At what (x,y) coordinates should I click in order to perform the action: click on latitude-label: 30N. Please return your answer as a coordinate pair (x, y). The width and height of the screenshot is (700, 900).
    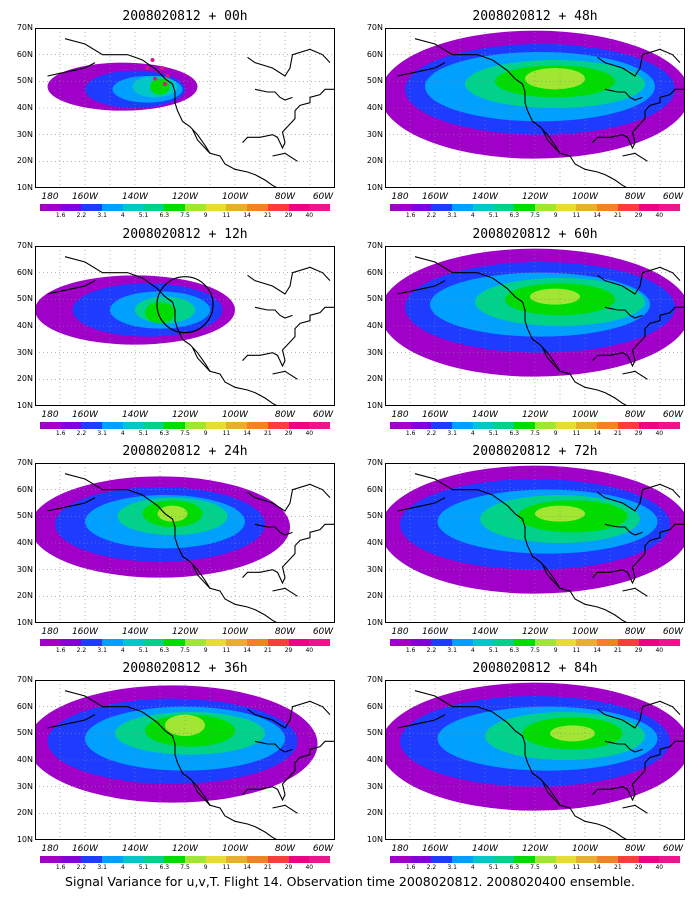
    Looking at the image, I should click on (24, 786).